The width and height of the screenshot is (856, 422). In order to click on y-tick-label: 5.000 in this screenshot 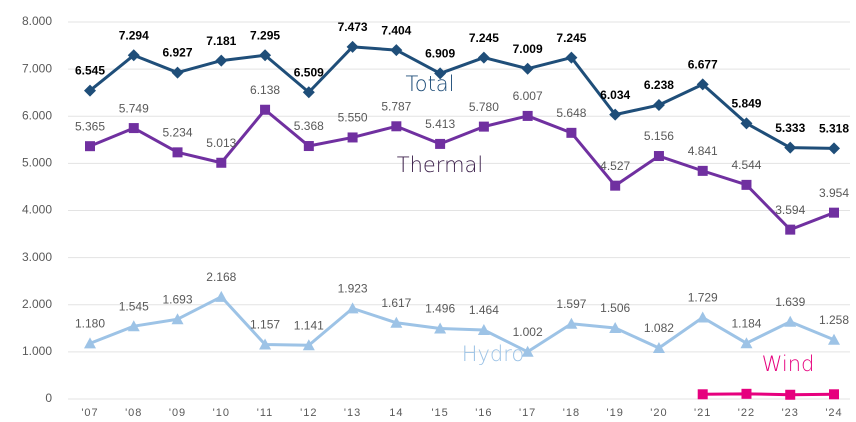, I will do `click(37, 163)`.